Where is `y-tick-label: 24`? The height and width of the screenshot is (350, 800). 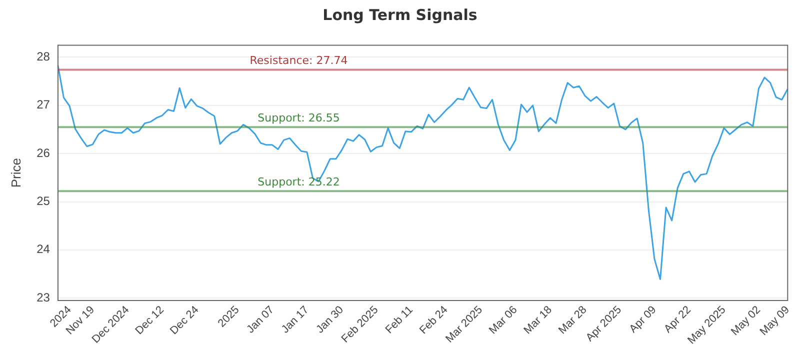
y-tick-label: 24 is located at coordinates (43, 249).